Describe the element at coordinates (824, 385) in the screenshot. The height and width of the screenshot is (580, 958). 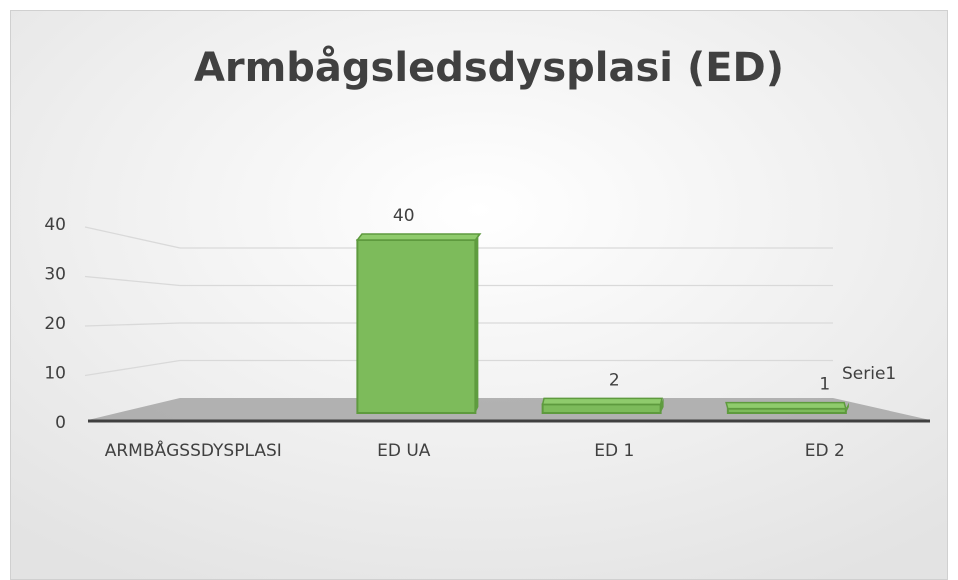
I see `data-label: 1` at that location.